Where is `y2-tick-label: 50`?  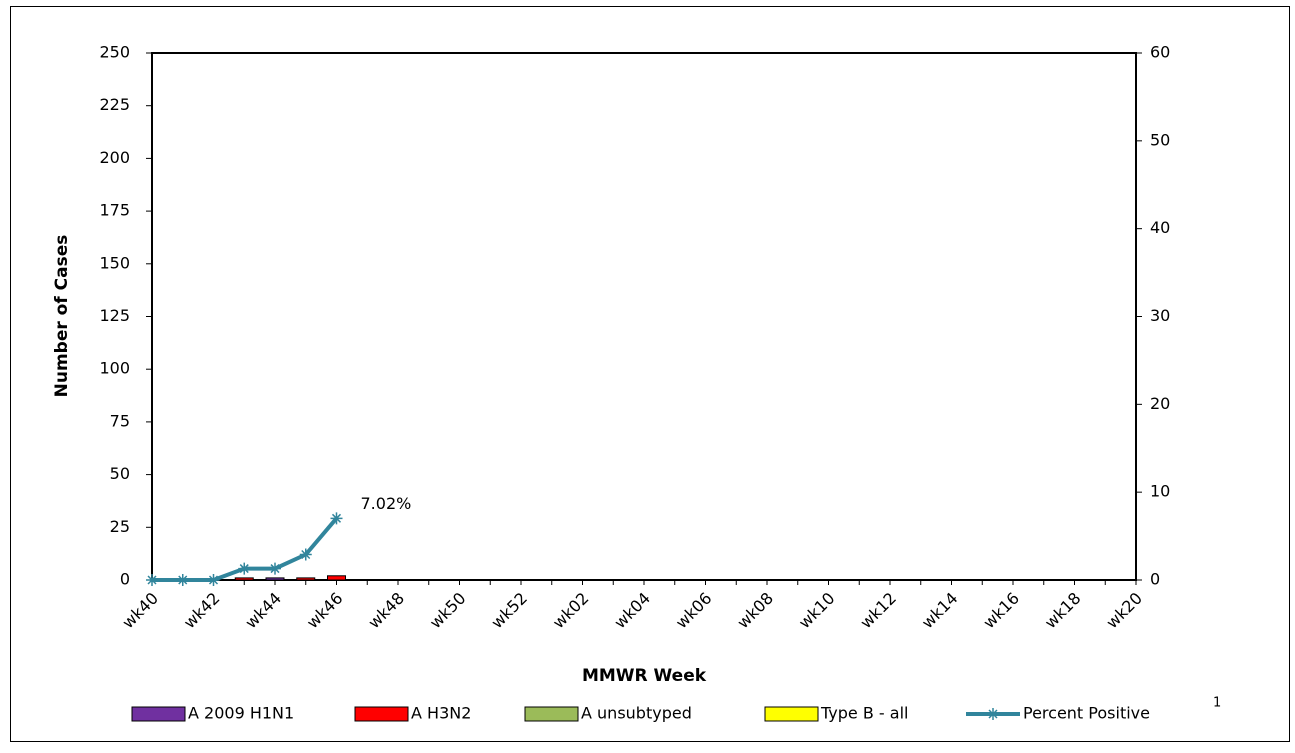
y2-tick-label: 50 is located at coordinates (1160, 139).